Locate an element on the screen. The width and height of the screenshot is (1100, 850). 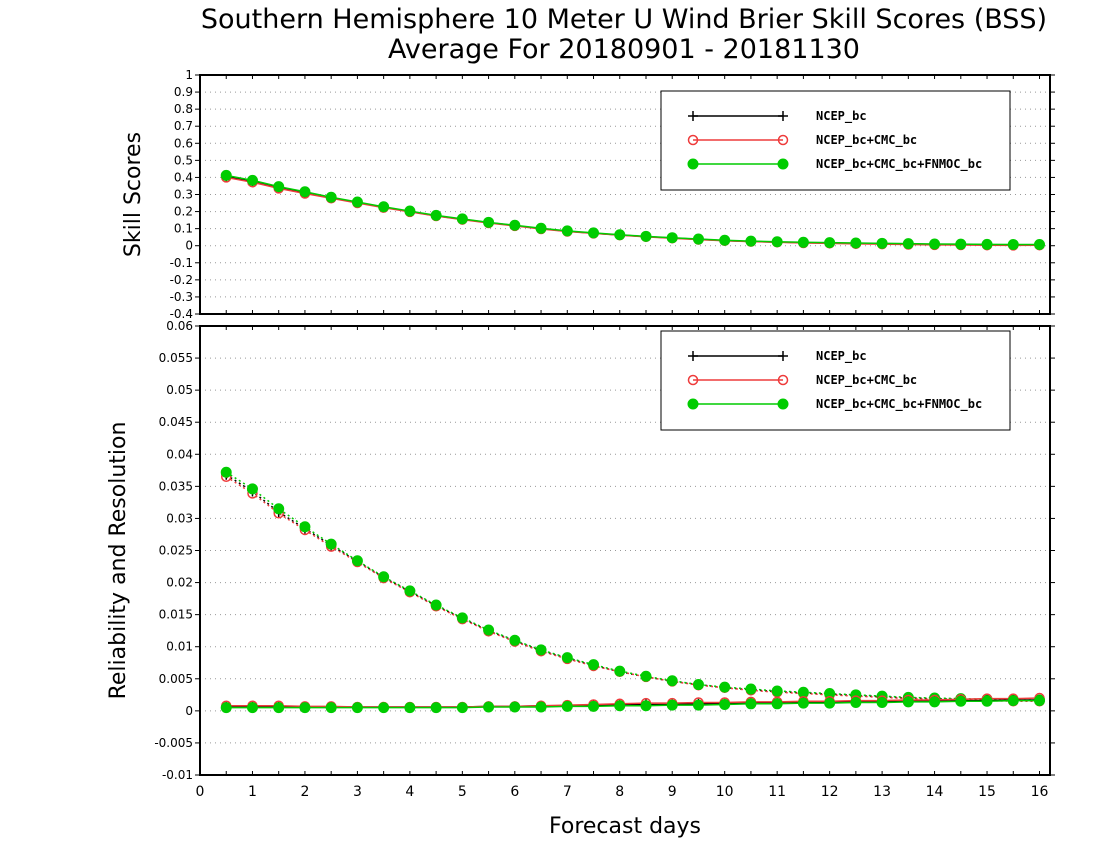
y-tick-label: 0.055 is located at coordinates (176, 358).